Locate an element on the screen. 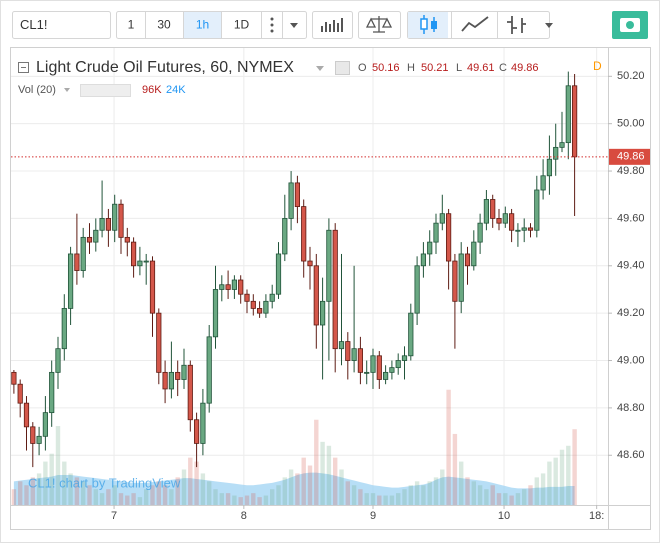 Image resolution: width=660 pixels, height=548 pixels. ohlc-letter: L is located at coordinates (459, 68).